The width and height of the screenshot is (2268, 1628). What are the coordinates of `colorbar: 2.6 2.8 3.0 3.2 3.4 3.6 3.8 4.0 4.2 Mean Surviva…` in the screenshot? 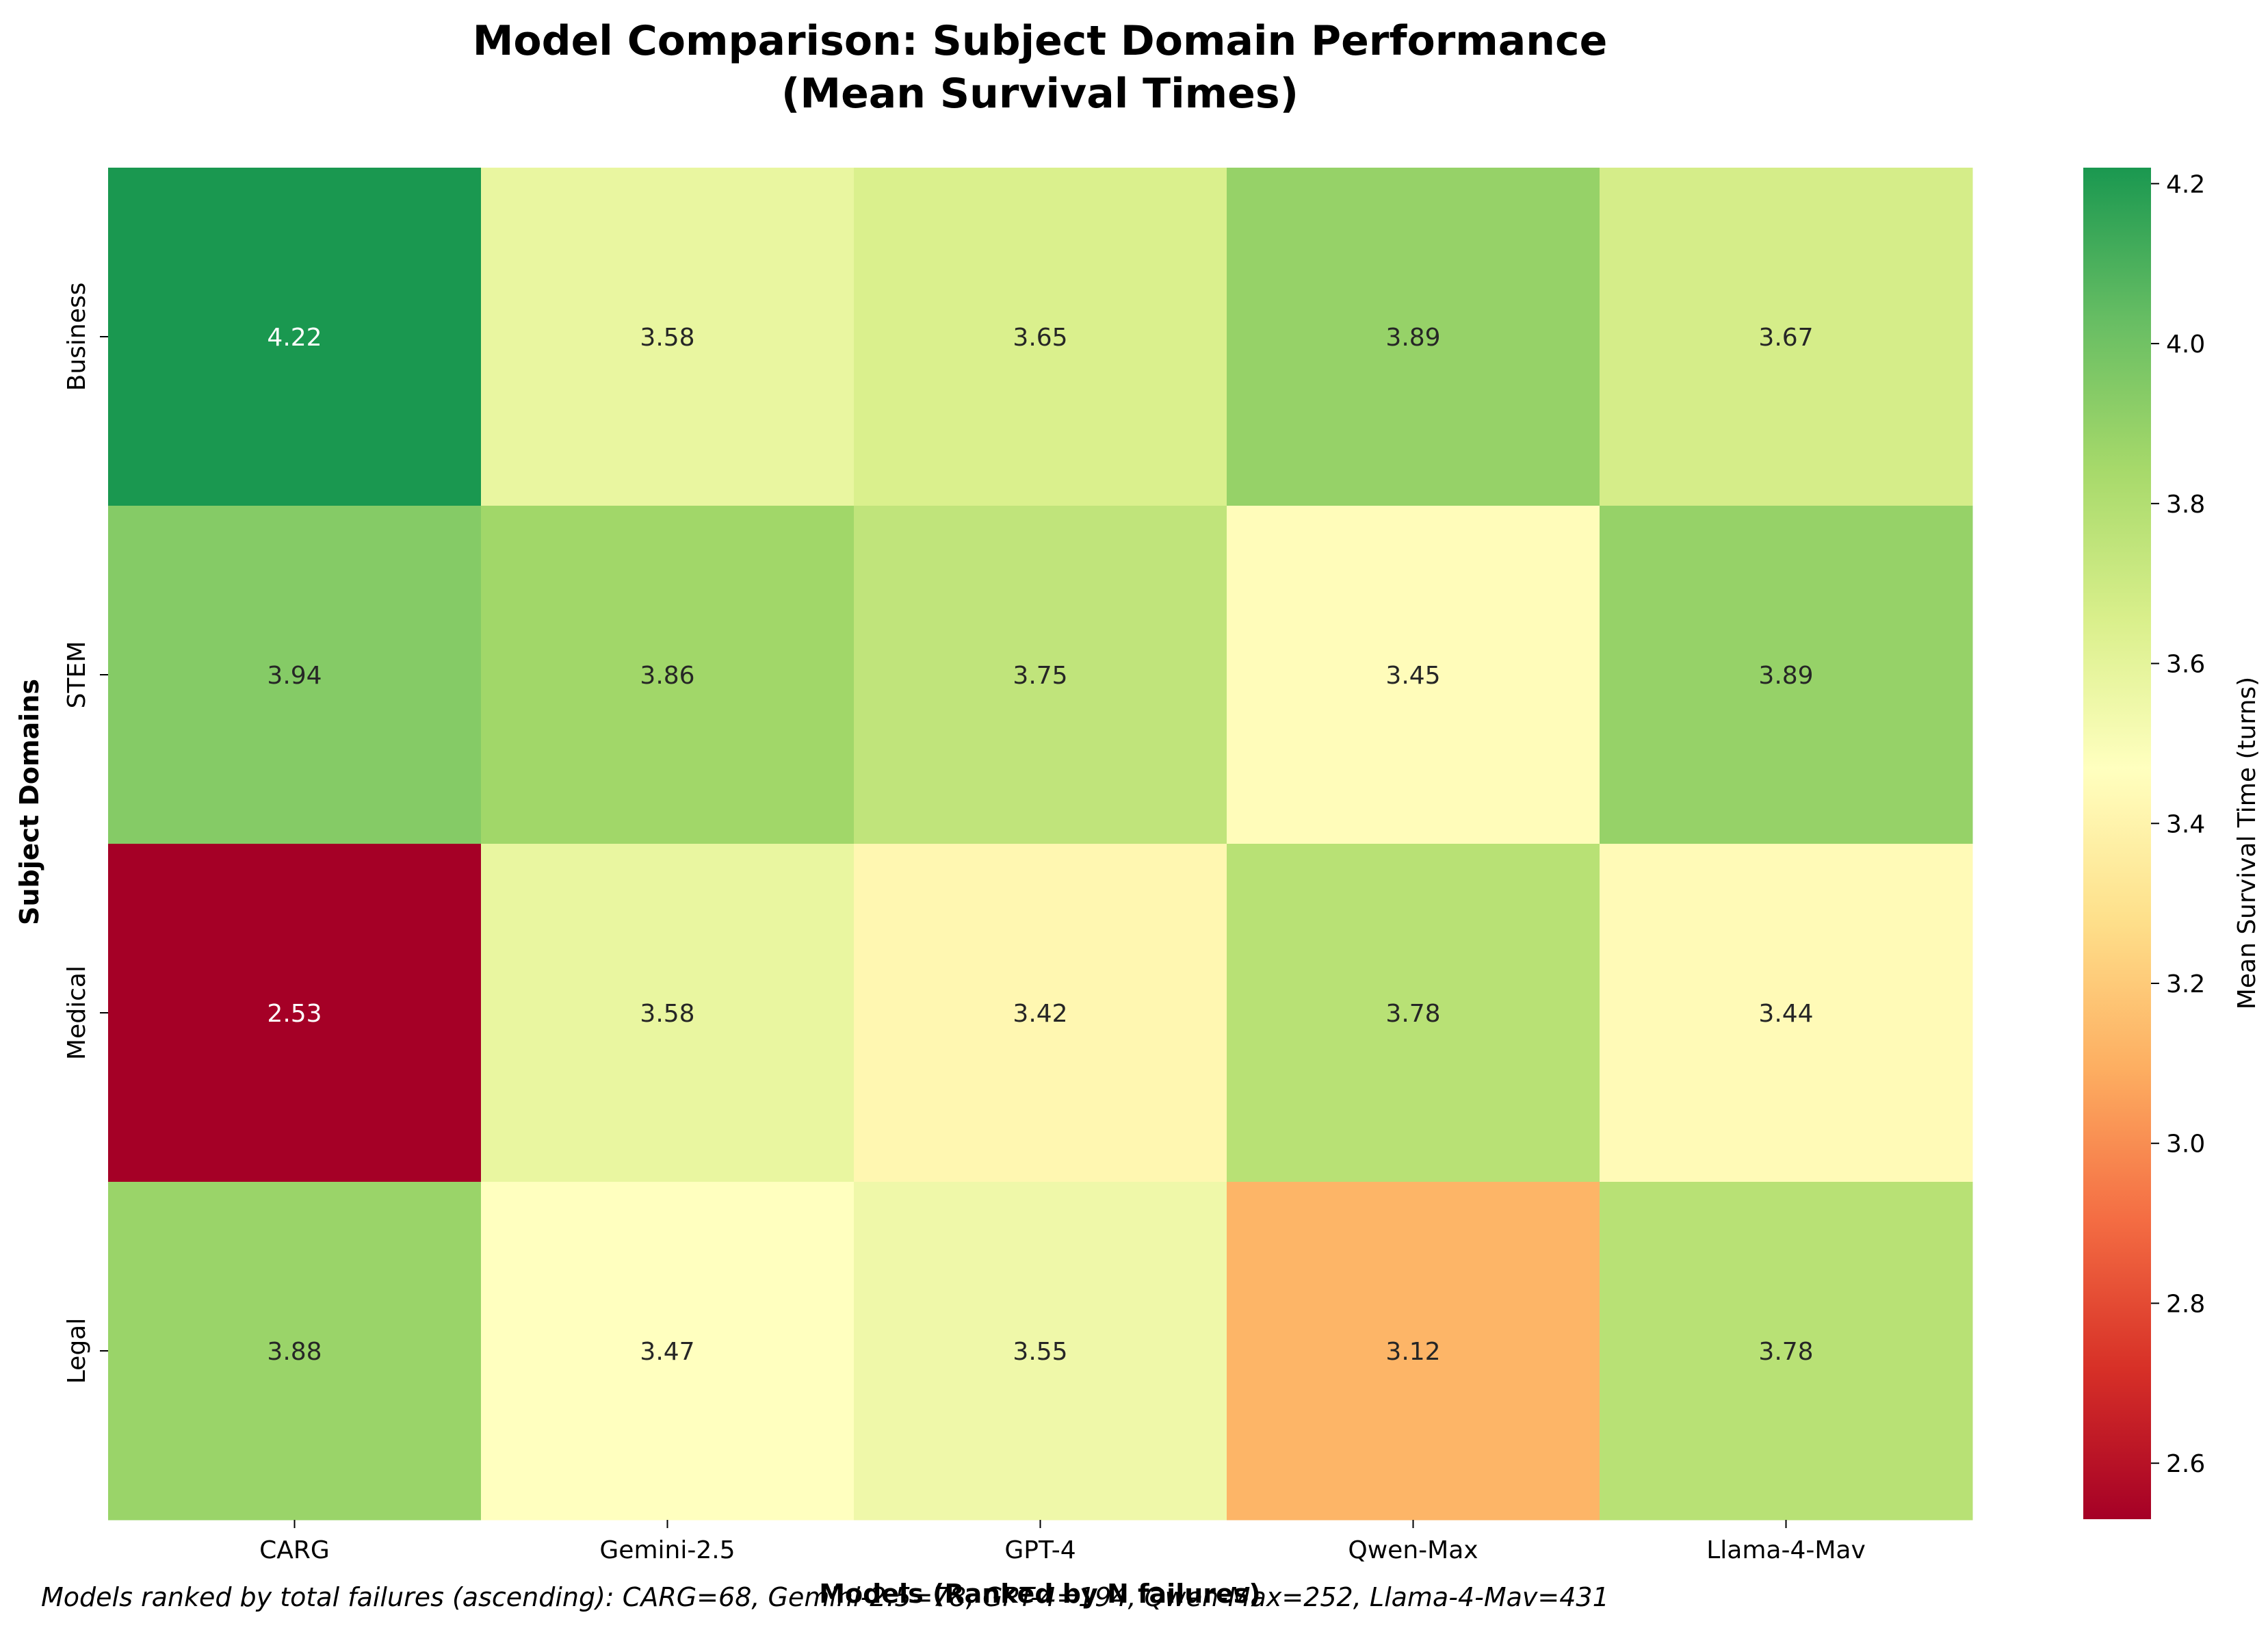 It's located at (2172, 844).